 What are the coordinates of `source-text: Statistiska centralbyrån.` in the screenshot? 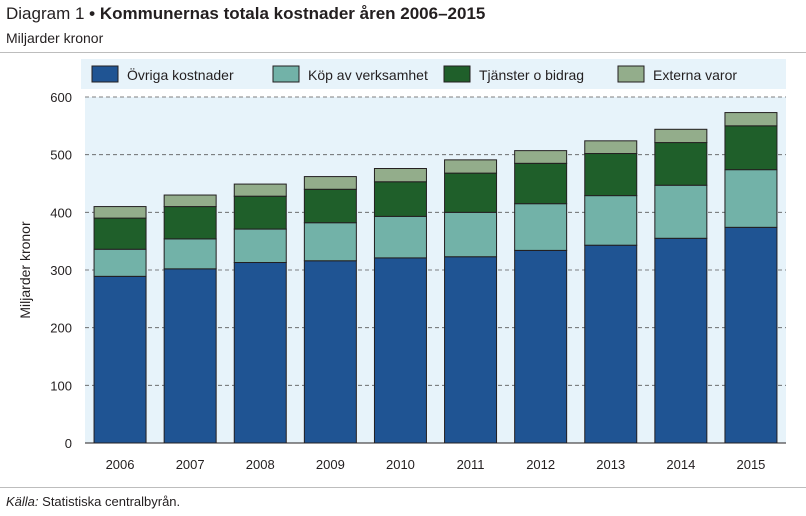 It's located at (109, 501).